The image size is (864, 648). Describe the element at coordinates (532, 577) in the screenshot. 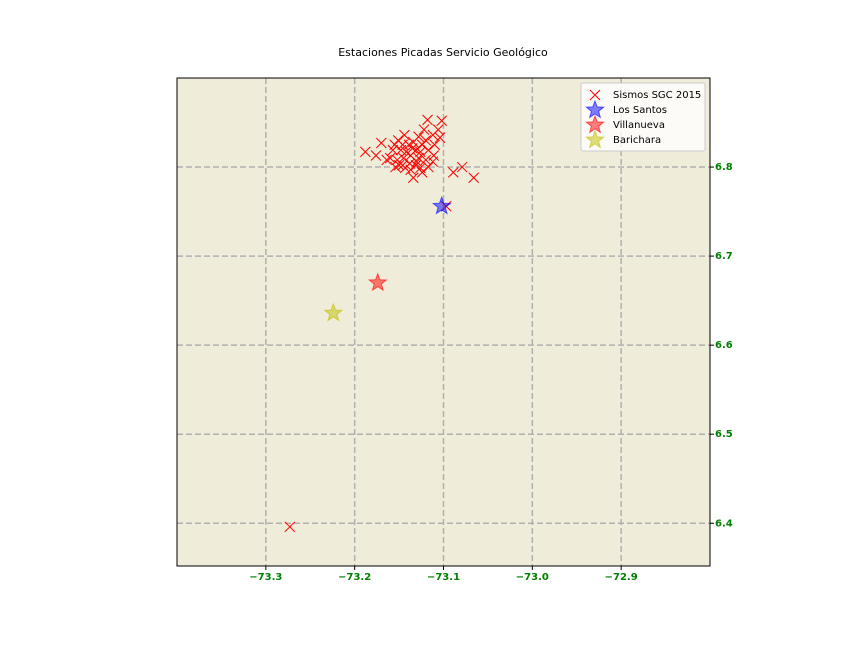

I see `x-tick-label: −73.0` at that location.